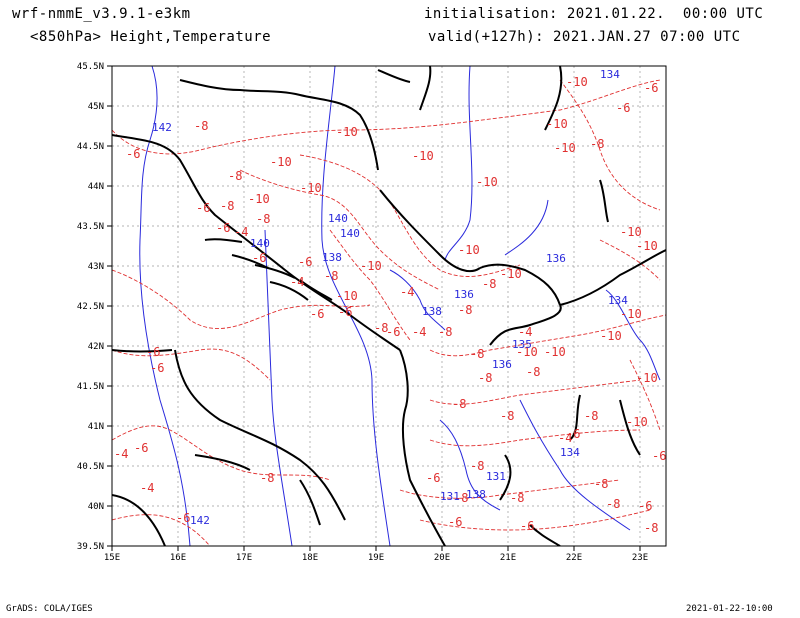 This screenshot has width=800, height=618. What do you see at coordinates (584, 37) in the screenshot?
I see `valid-time: valid(+127h): 2021.JAN.27 07:00 UTC` at bounding box center [584, 37].